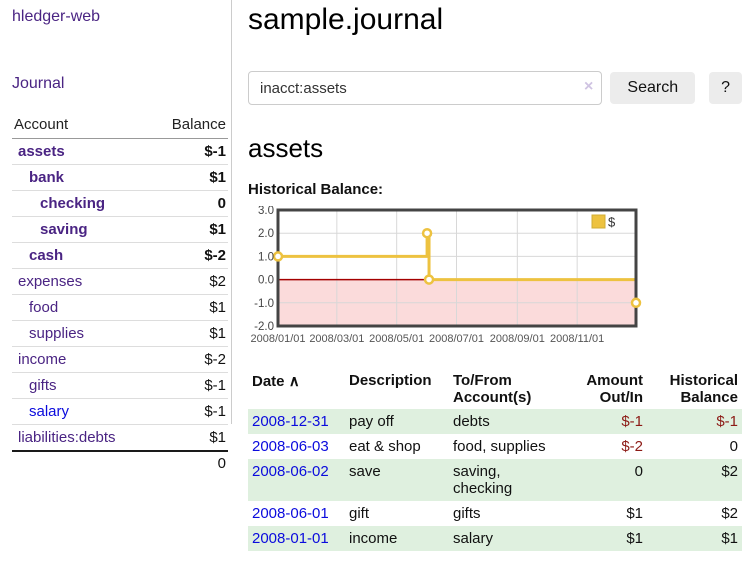 The height and width of the screenshot is (582, 742). Describe the element at coordinates (266, 281) in the screenshot. I see `y-tick-label: 0.0` at that location.